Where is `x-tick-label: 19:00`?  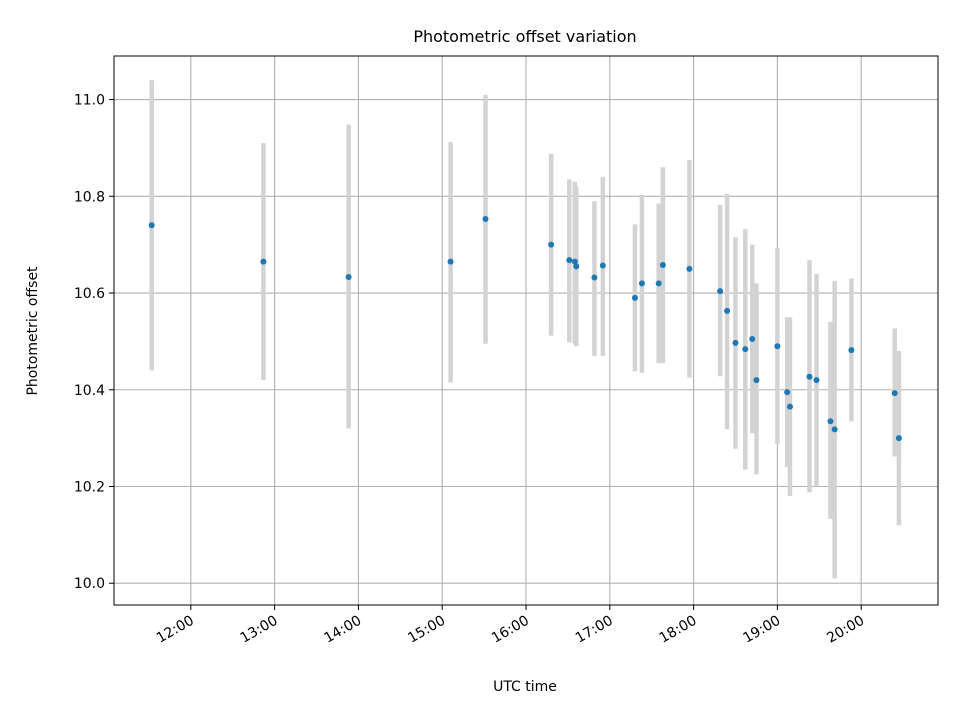
x-tick-label: 19:00 is located at coordinates (761, 630).